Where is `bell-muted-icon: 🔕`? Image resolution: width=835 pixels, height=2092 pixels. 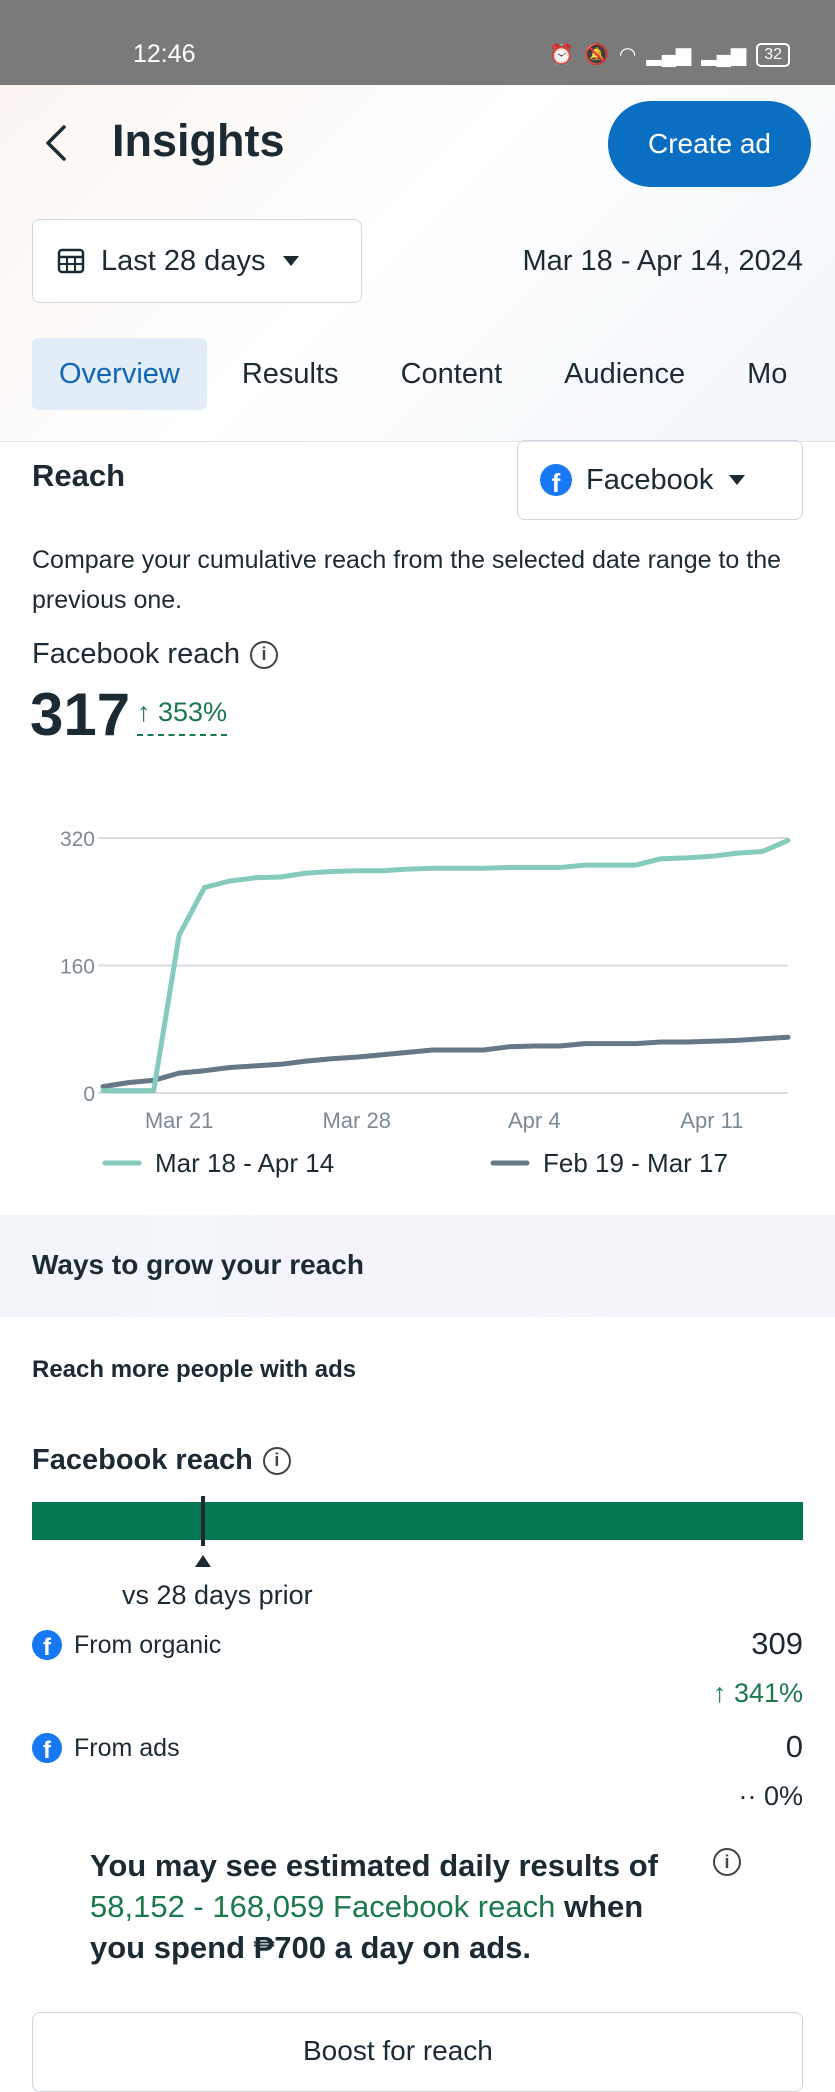
bell-muted-icon: 🔕 is located at coordinates (596, 55).